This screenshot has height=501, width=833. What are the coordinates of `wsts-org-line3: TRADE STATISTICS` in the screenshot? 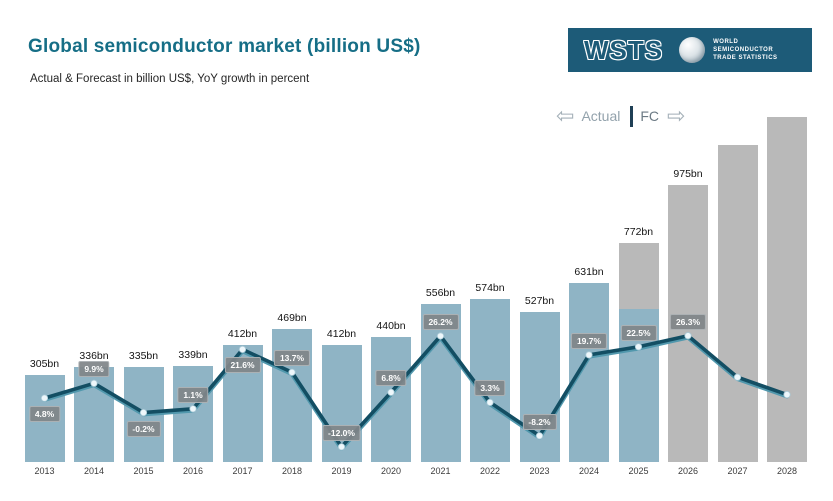 It's located at (745, 58).